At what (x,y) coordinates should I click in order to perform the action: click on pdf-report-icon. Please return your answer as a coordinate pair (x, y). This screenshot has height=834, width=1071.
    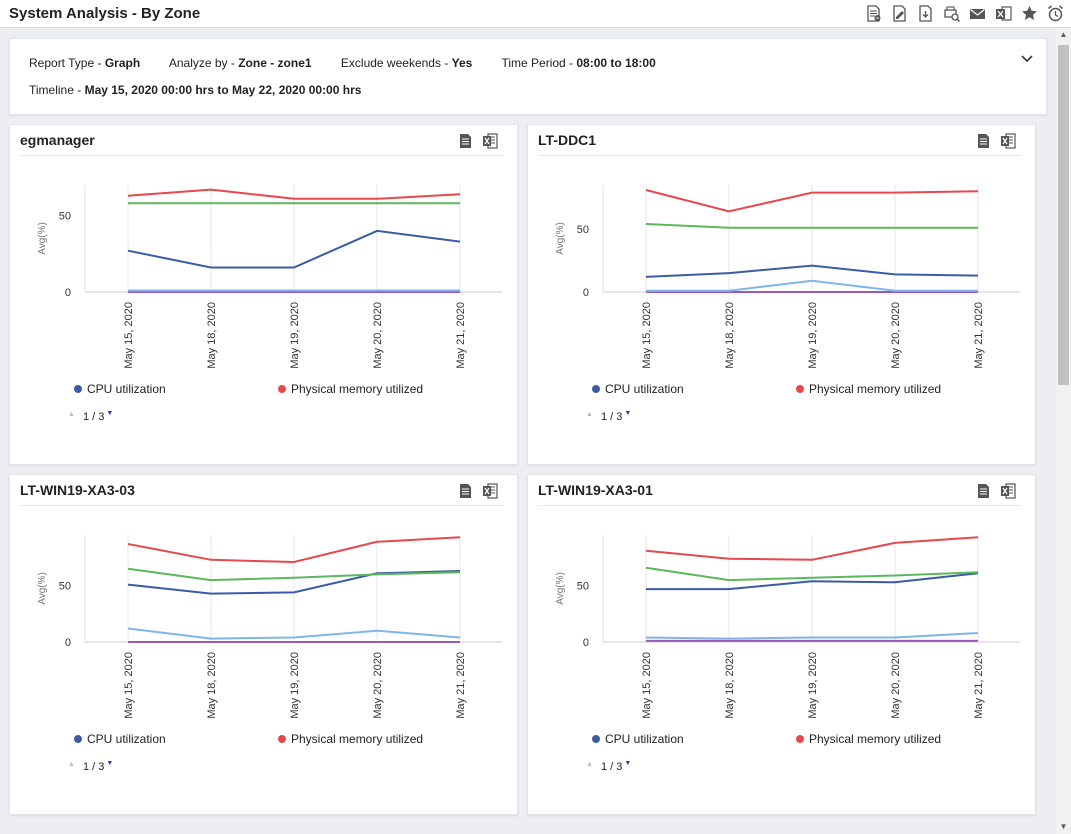
    Looking at the image, I should click on (873, 13).